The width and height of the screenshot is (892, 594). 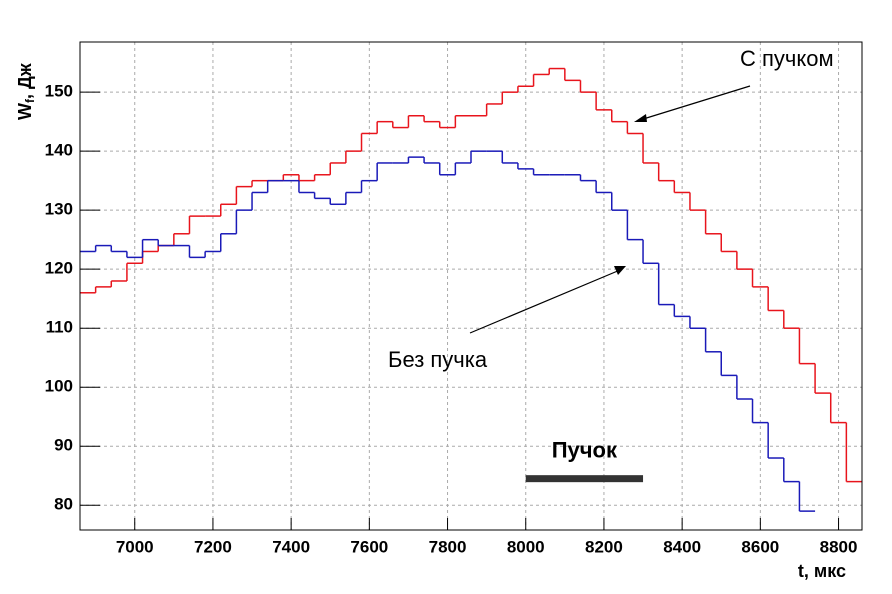 What do you see at coordinates (682, 546) in the screenshot?
I see `x-tick-label: 8400` at bounding box center [682, 546].